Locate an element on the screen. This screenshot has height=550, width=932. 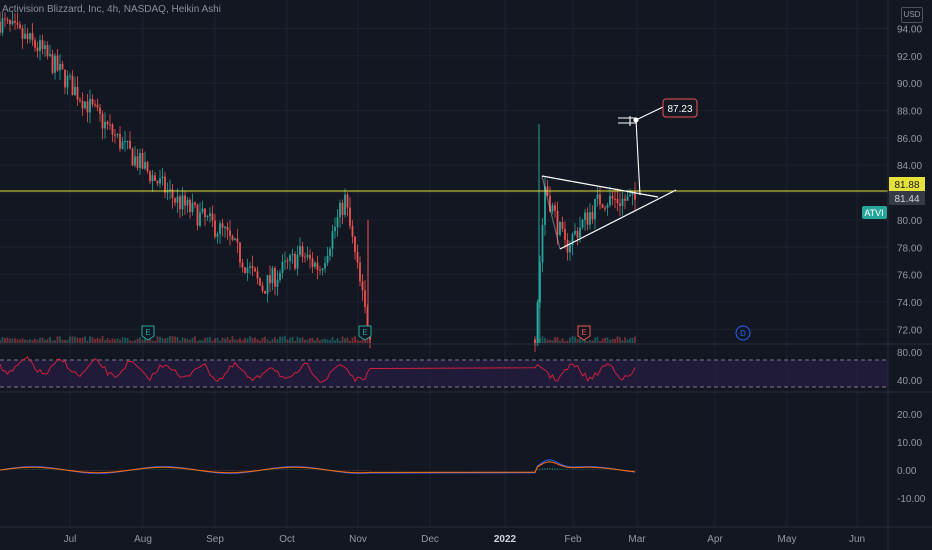
price-tick-label: 92.00 is located at coordinates (909, 57).